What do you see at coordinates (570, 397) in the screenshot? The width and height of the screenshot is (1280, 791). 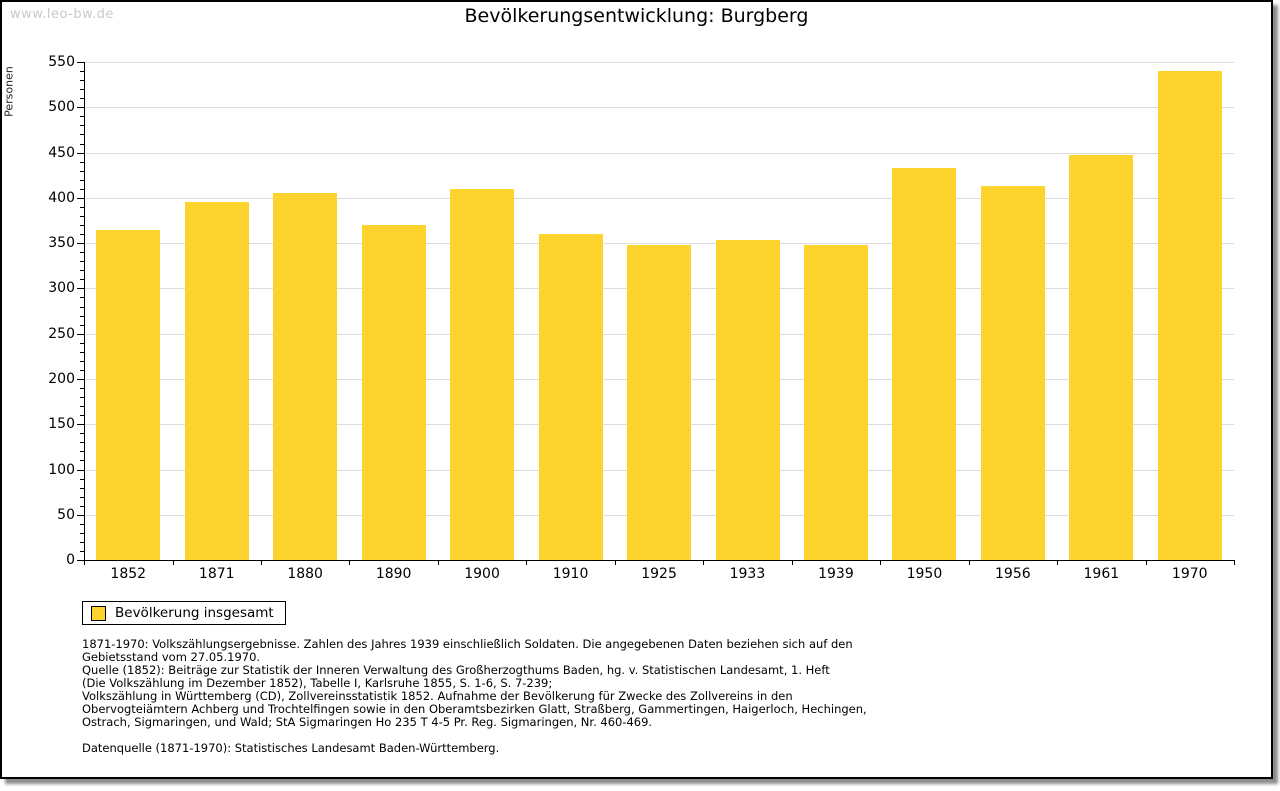 I see `bar-1910` at bounding box center [570, 397].